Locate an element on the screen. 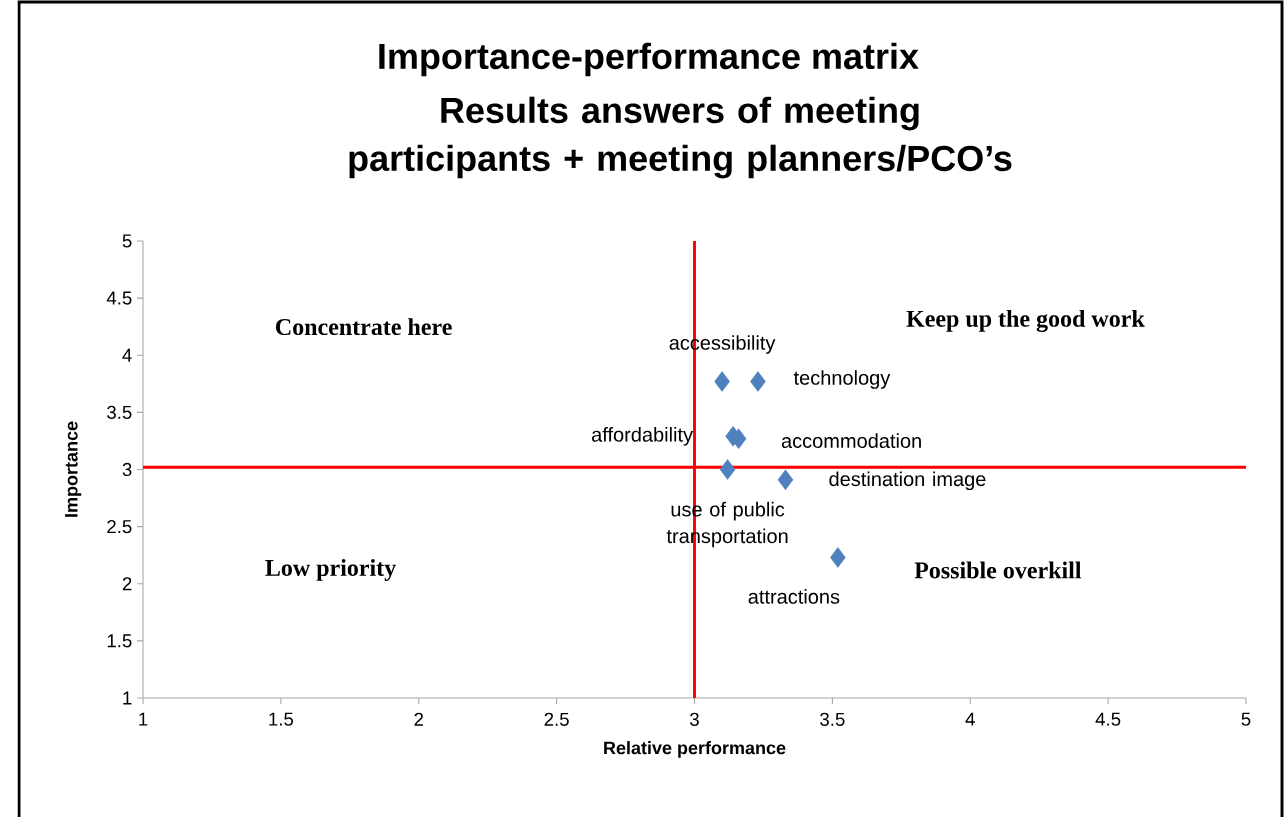 The image size is (1285, 817). x-tick-label: 2 is located at coordinates (419, 719).